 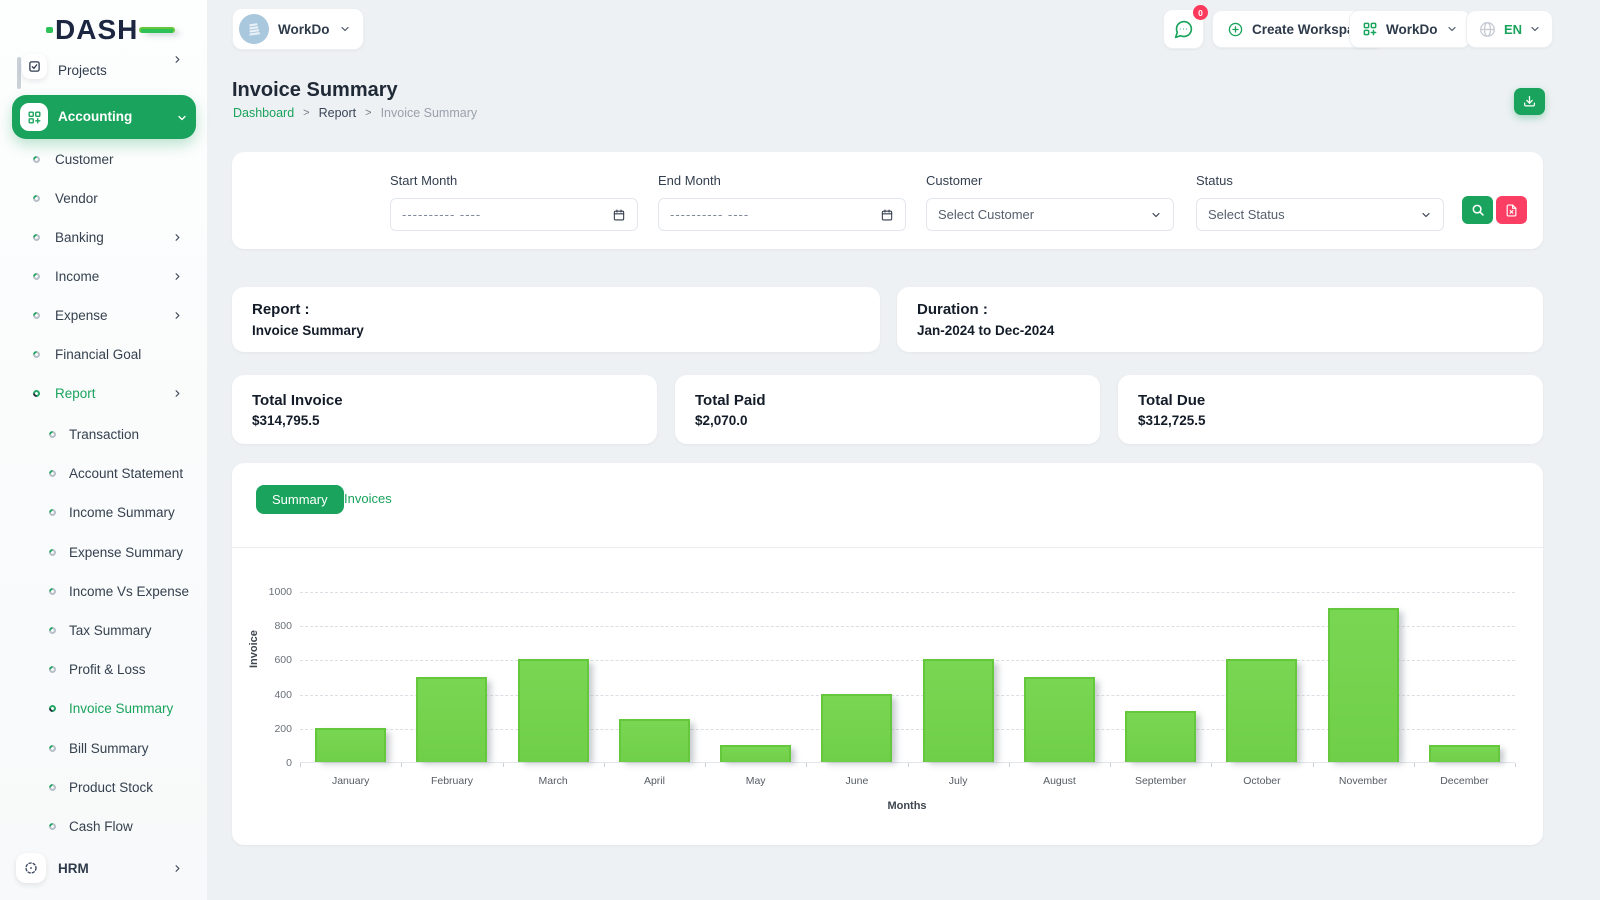 What do you see at coordinates (264, 113) in the screenshot?
I see `breadcrumb-item-dashboard: Dashboard` at bounding box center [264, 113].